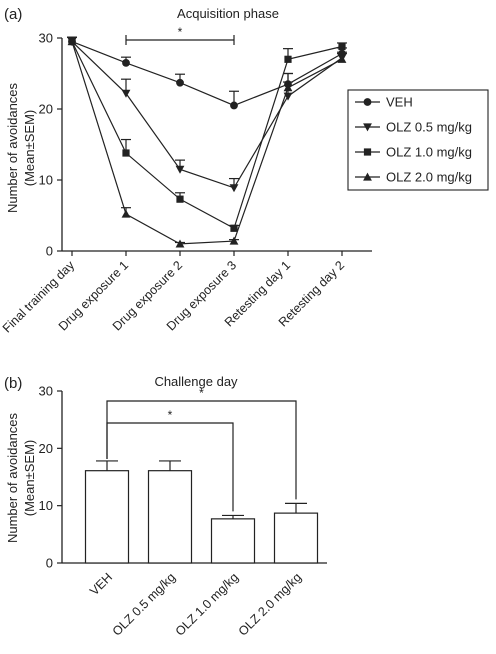  What do you see at coordinates (384, 102) in the screenshot?
I see `legend-item-veh: VEH` at bounding box center [384, 102].